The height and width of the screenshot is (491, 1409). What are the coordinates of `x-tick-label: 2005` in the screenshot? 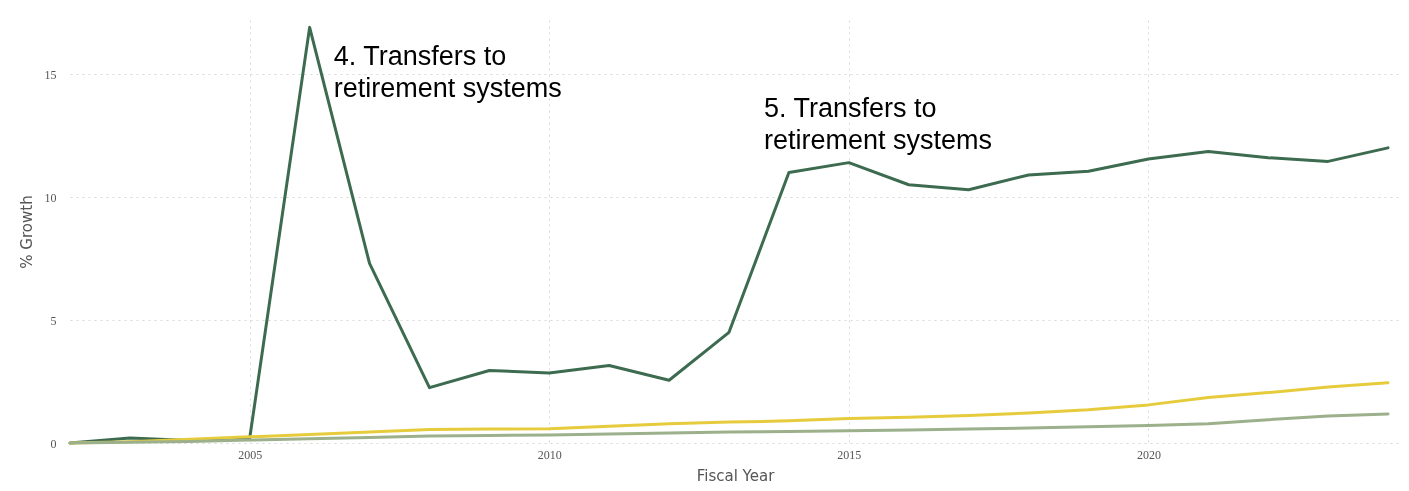 It's located at (250, 454).